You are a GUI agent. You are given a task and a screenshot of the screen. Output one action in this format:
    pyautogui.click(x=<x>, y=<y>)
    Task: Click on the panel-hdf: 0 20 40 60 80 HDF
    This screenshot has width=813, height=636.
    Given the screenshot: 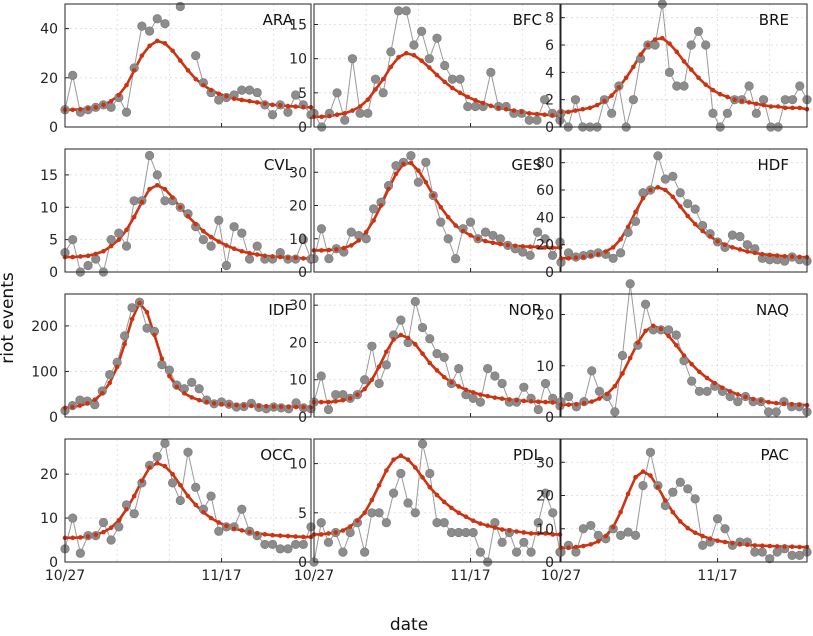 What is the action you would take?
    pyautogui.click(x=674, y=214)
    